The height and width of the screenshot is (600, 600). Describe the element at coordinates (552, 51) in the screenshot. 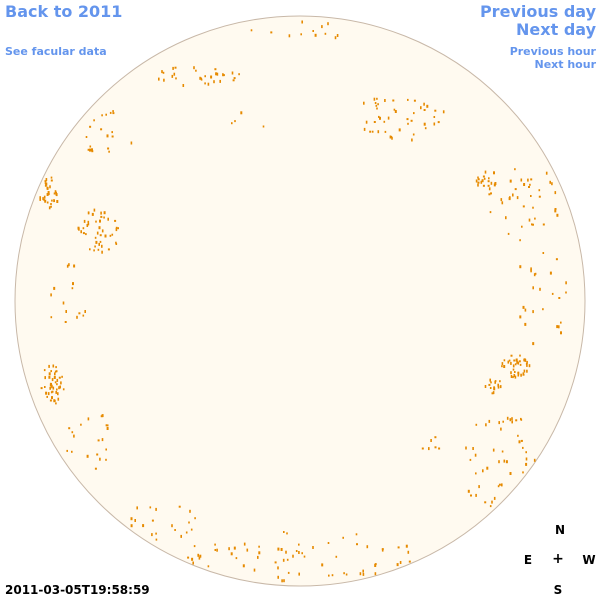

I see `previous-hour-link: Previous hour` at that location.